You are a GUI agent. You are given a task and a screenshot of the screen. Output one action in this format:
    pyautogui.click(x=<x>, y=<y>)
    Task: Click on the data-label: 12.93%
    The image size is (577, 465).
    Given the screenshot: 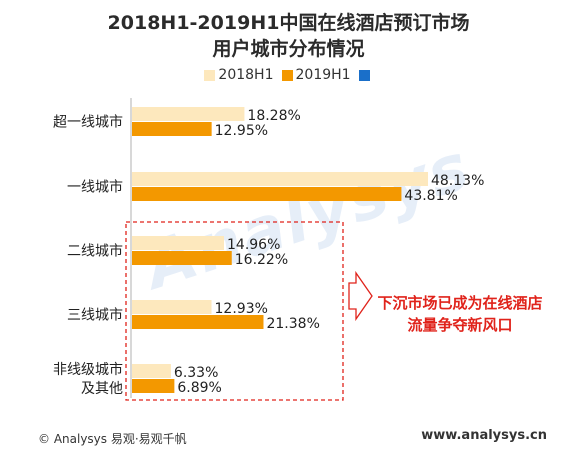 What is the action you would take?
    pyautogui.click(x=241, y=309)
    